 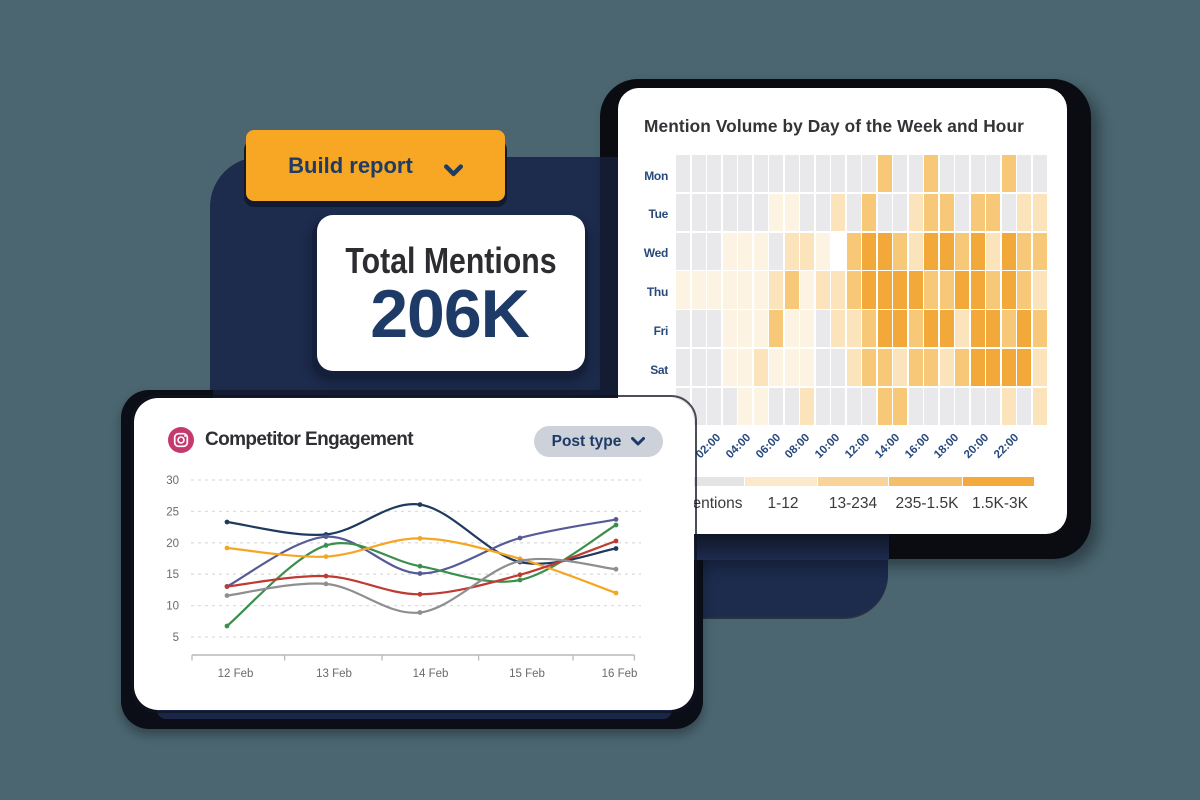 What do you see at coordinates (172, 575) in the screenshot?
I see `svg-text: 15` at bounding box center [172, 575].